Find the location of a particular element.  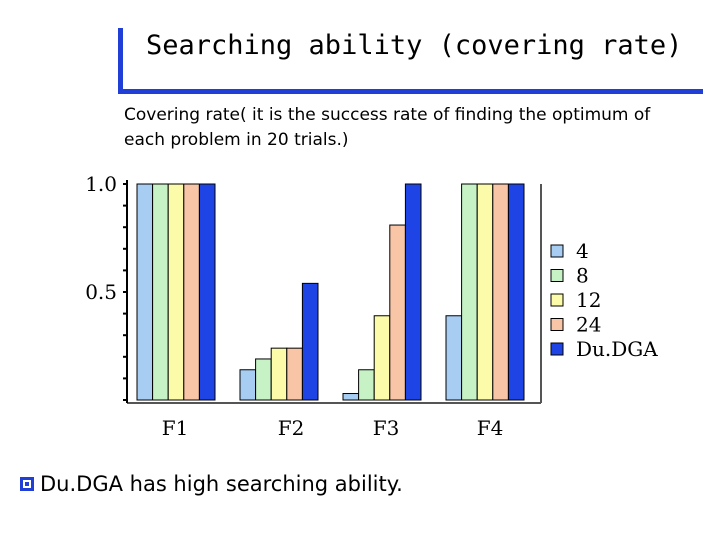

bullet-line: Du.DGA has high searching ability. is located at coordinates (211, 484).